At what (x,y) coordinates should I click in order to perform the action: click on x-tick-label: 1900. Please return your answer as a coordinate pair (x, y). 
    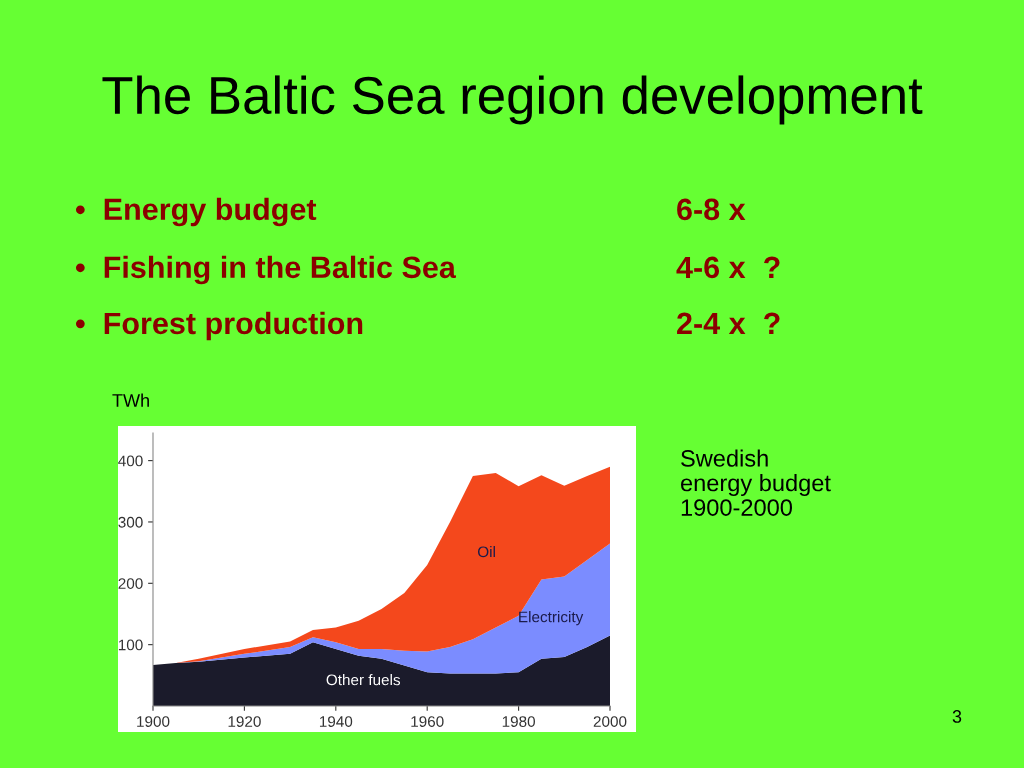
    Looking at the image, I should click on (153, 721).